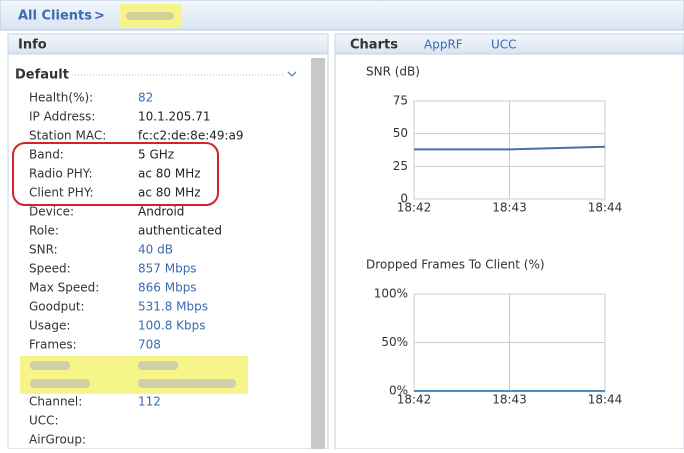 This screenshot has width=684, height=453. Describe the element at coordinates (42, 75) in the screenshot. I see `section-title: Default` at that location.